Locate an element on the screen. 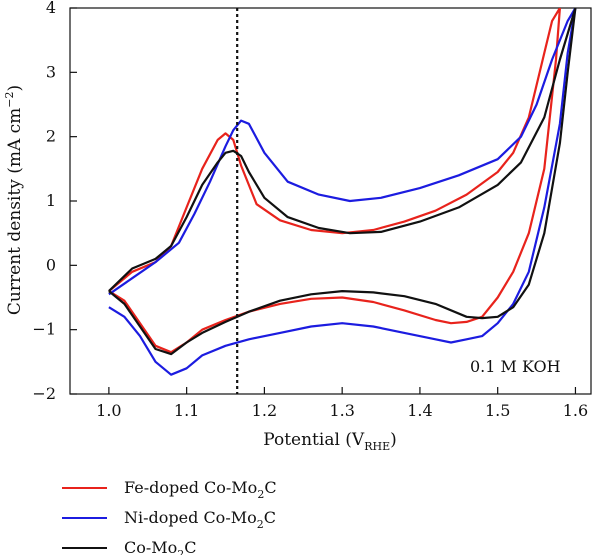 This screenshot has height=555, width=600. y-tick-label: 3 is located at coordinates (51, 71).